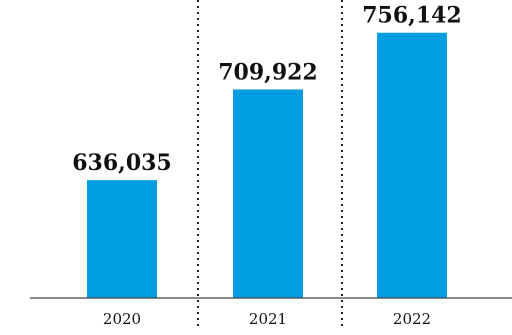 Image resolution: width=512 pixels, height=335 pixels. What do you see at coordinates (122, 239) in the screenshot?
I see `bar-2020` at bounding box center [122, 239].